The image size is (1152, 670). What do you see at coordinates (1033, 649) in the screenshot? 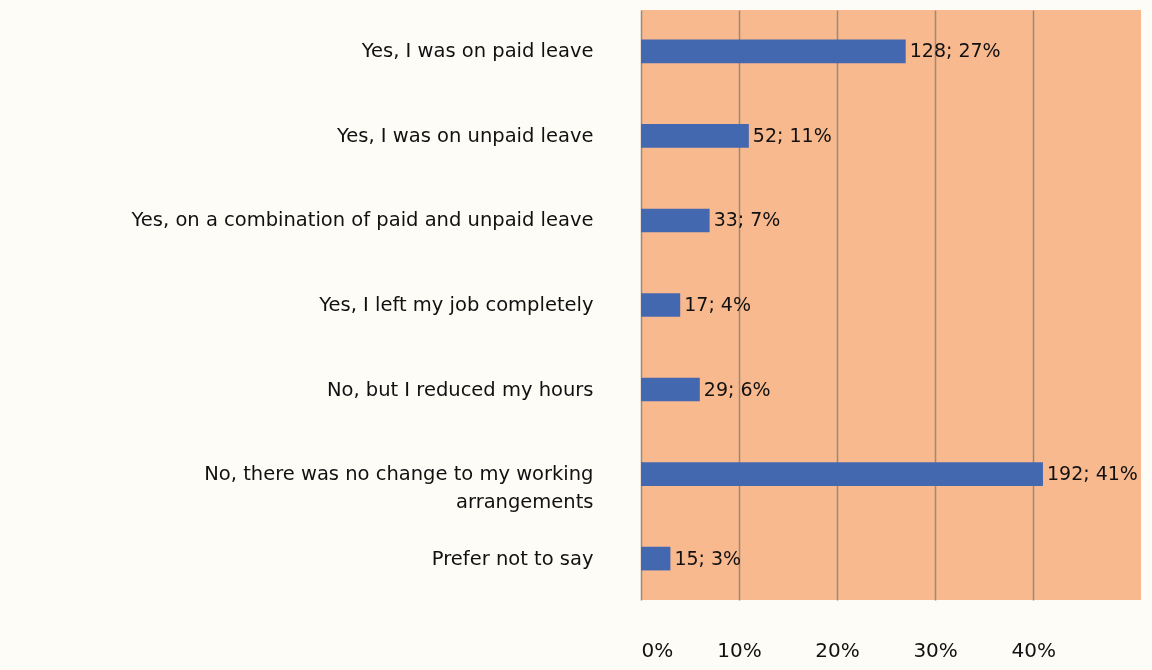
I see `x-tick-label: 40%` at bounding box center [1033, 649].